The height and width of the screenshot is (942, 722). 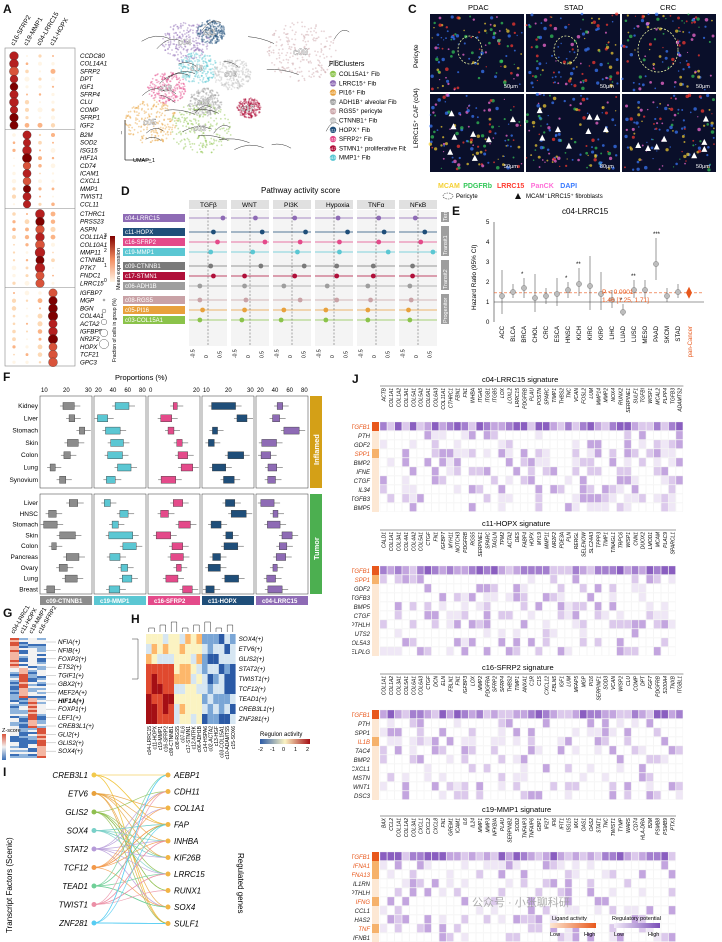 I want to click on panel-j-receptor: VCAN, so click(x=577, y=395).